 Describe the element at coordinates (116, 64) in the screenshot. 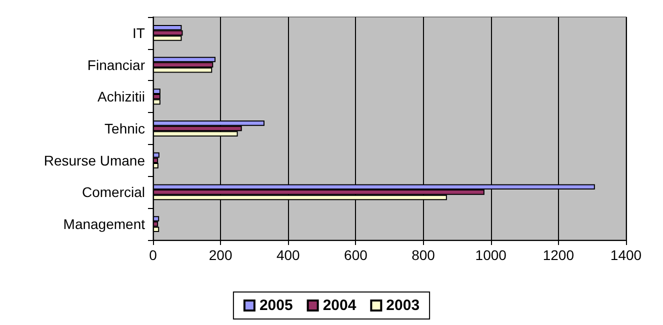

I see `y-tick-label: Financiar` at that location.